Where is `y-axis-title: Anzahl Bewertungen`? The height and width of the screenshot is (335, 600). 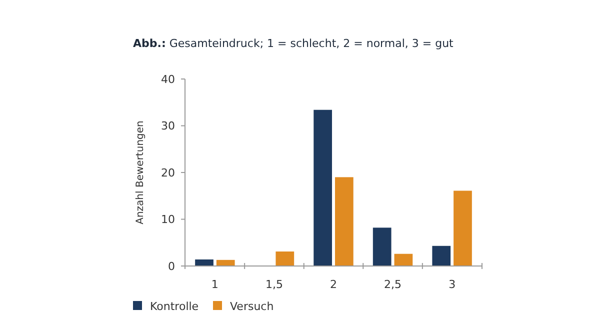
y-axis-title: Anzahl Bewertungen is located at coordinates (140, 172).